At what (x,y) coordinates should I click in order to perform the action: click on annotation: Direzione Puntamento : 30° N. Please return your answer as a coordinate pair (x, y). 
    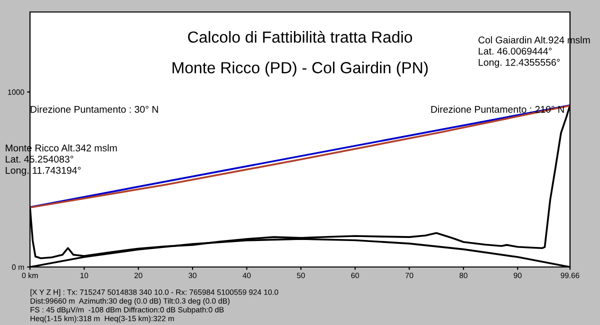
    Looking at the image, I should click on (94, 109).